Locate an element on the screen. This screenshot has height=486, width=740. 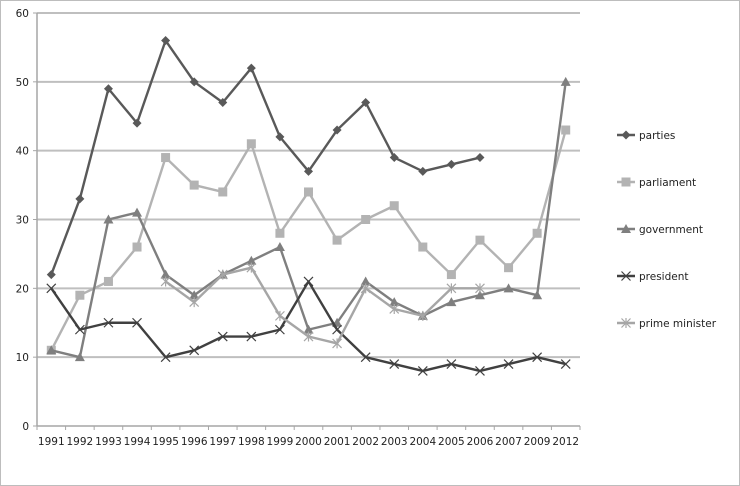
series-prime-minister is located at coordinates (322, 305).